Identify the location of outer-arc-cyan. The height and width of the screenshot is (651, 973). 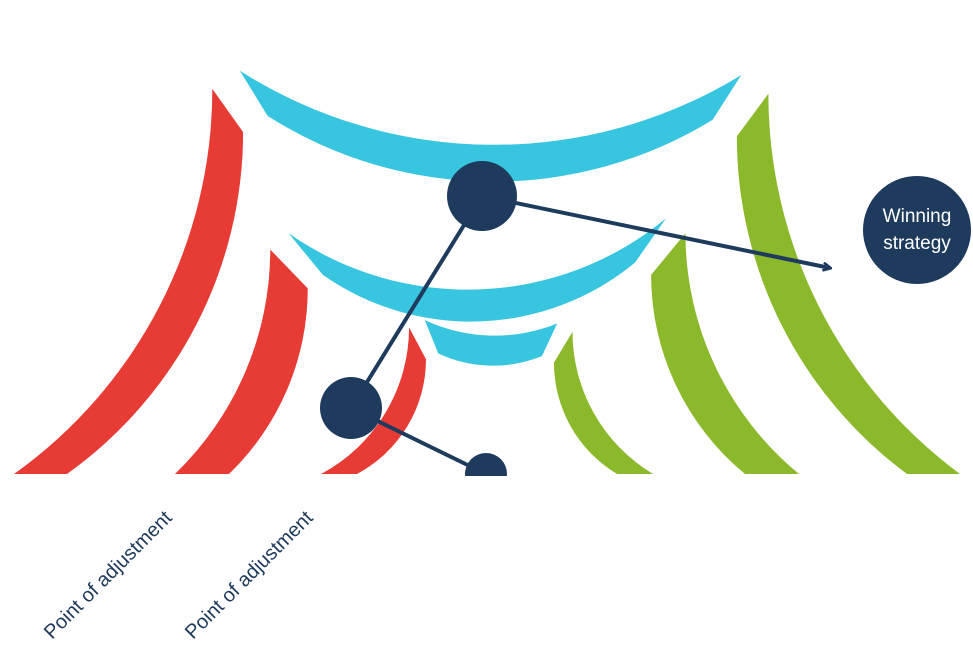
(490, 126).